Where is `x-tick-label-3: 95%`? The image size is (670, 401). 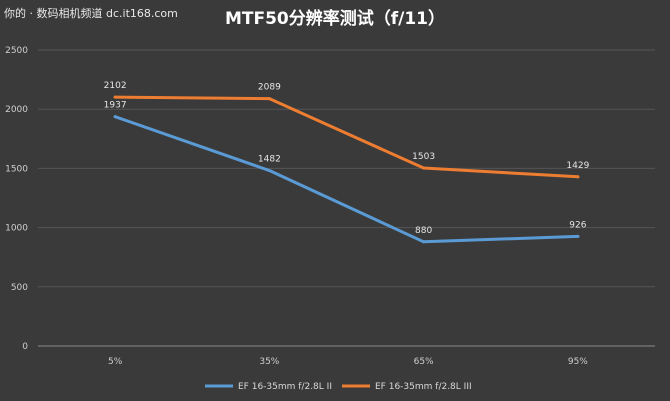
x-tick-label-3: 95% is located at coordinates (578, 362).